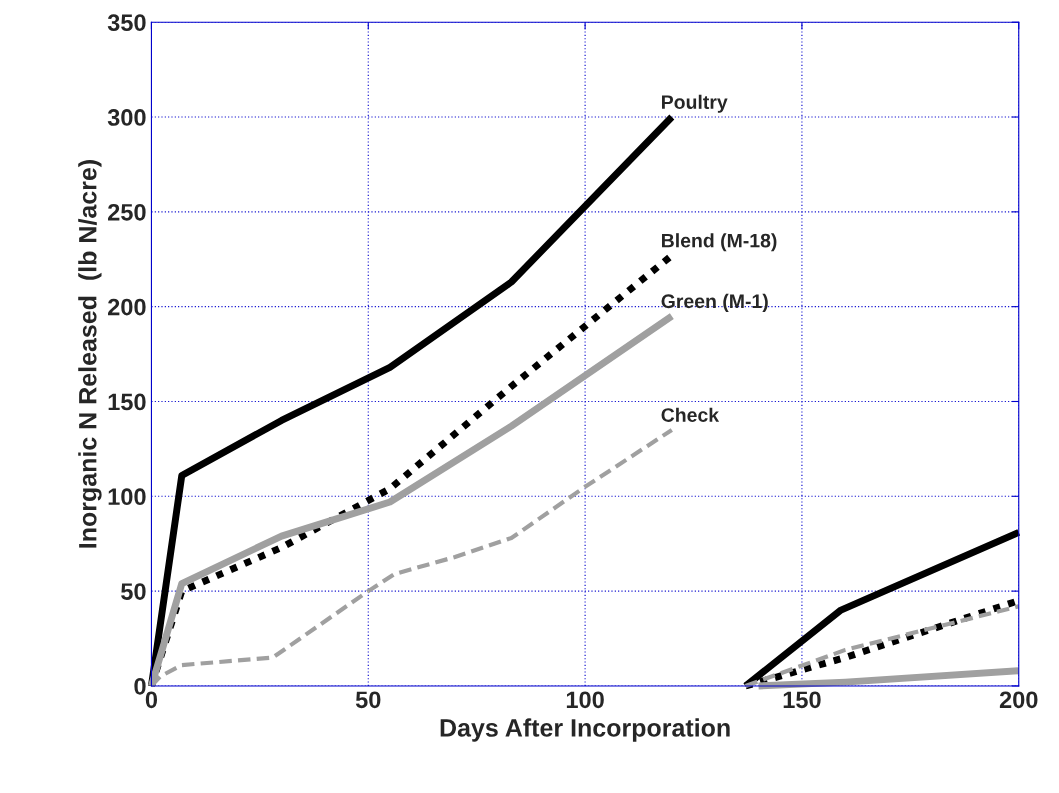  Describe the element at coordinates (714, 302) in the screenshot. I see `series-label: Green (M-1)` at that location.